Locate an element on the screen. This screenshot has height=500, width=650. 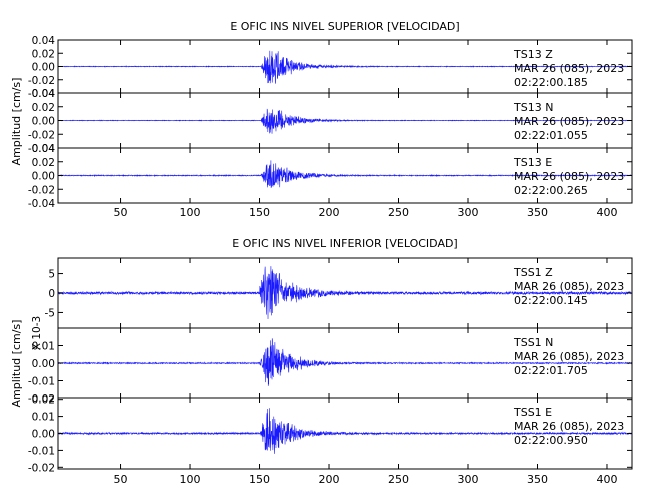
scale-exponent-label: X 10-3 is located at coordinates (37, 333).